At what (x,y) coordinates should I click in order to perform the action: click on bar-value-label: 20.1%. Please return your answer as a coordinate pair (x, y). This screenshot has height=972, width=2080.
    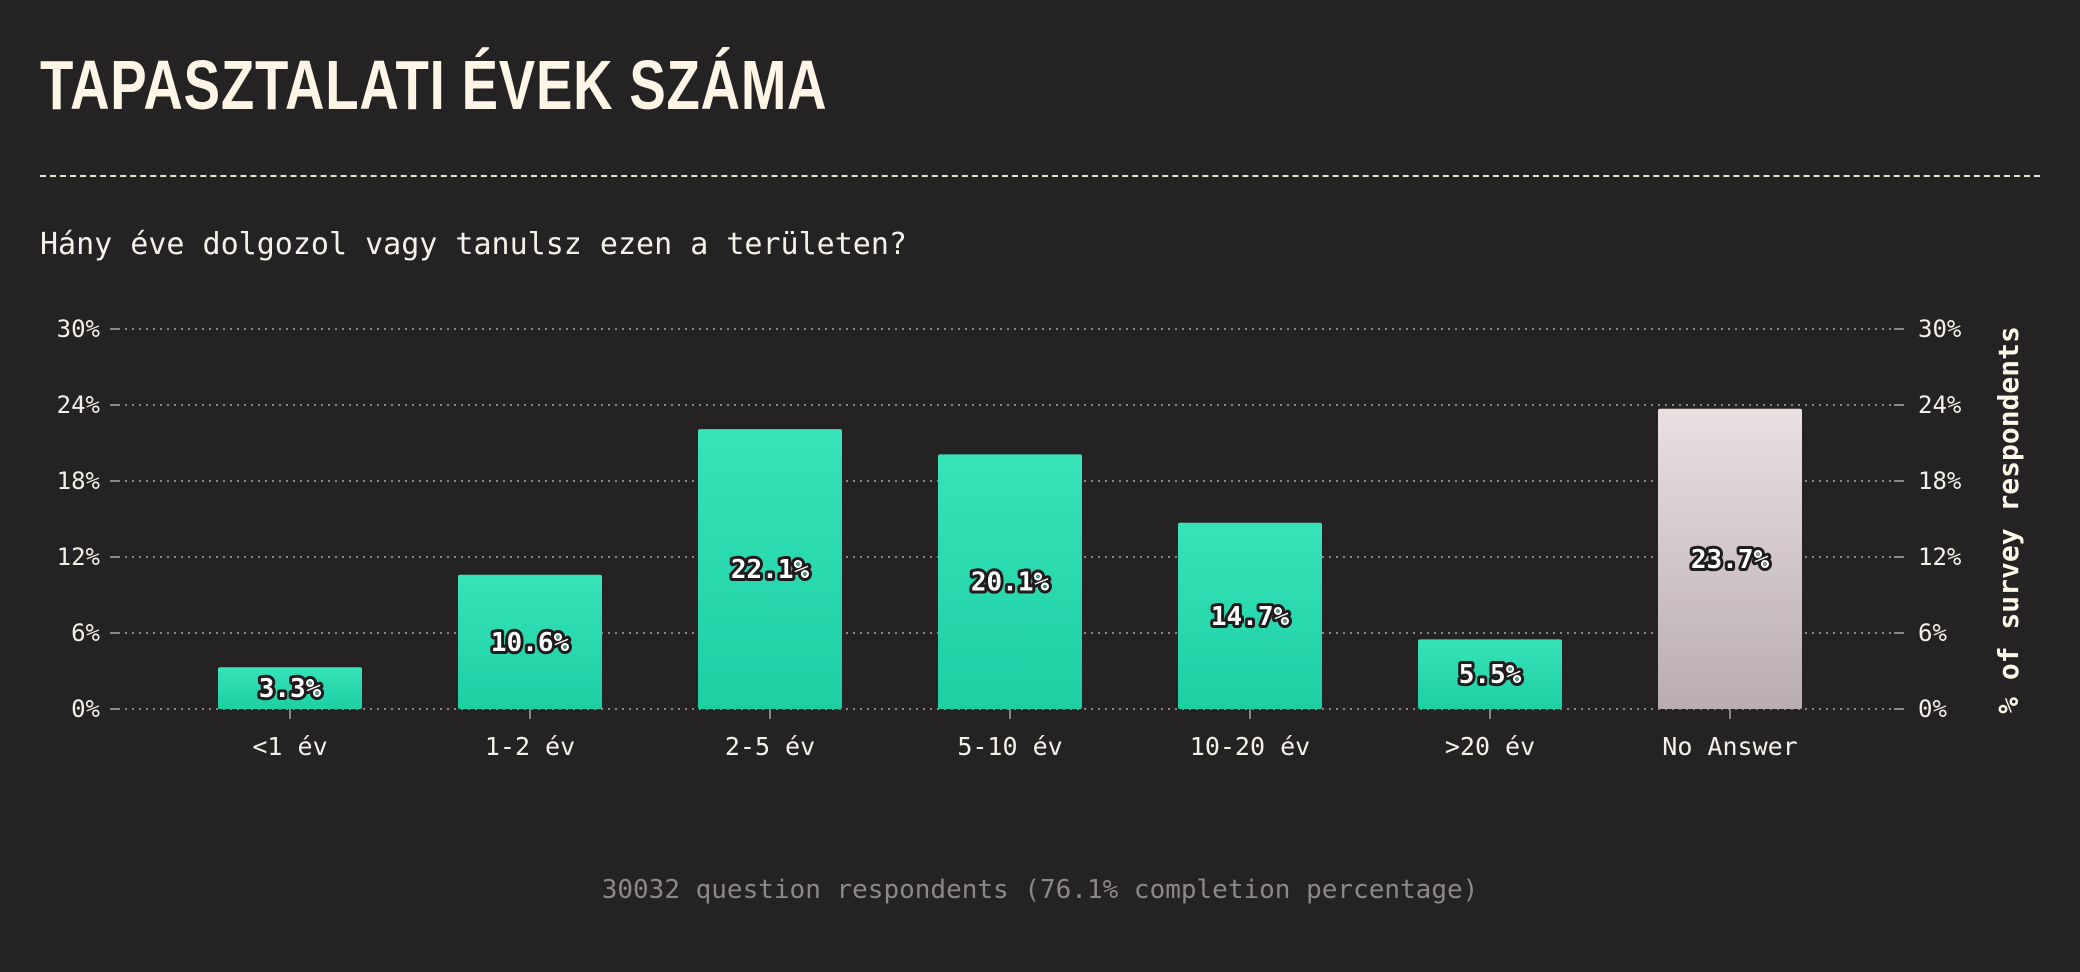
    Looking at the image, I should click on (1010, 583).